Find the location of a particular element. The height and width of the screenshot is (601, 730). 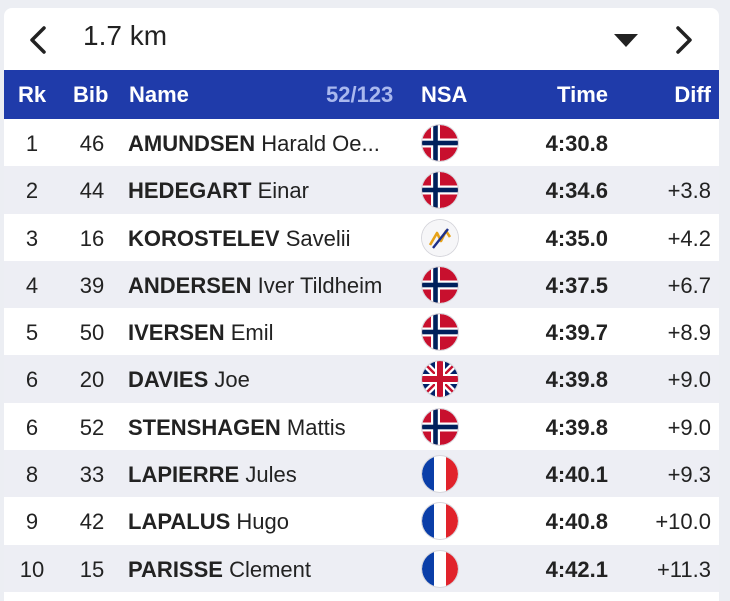

athlete-last-name: LAPIERRE is located at coordinates (184, 475).